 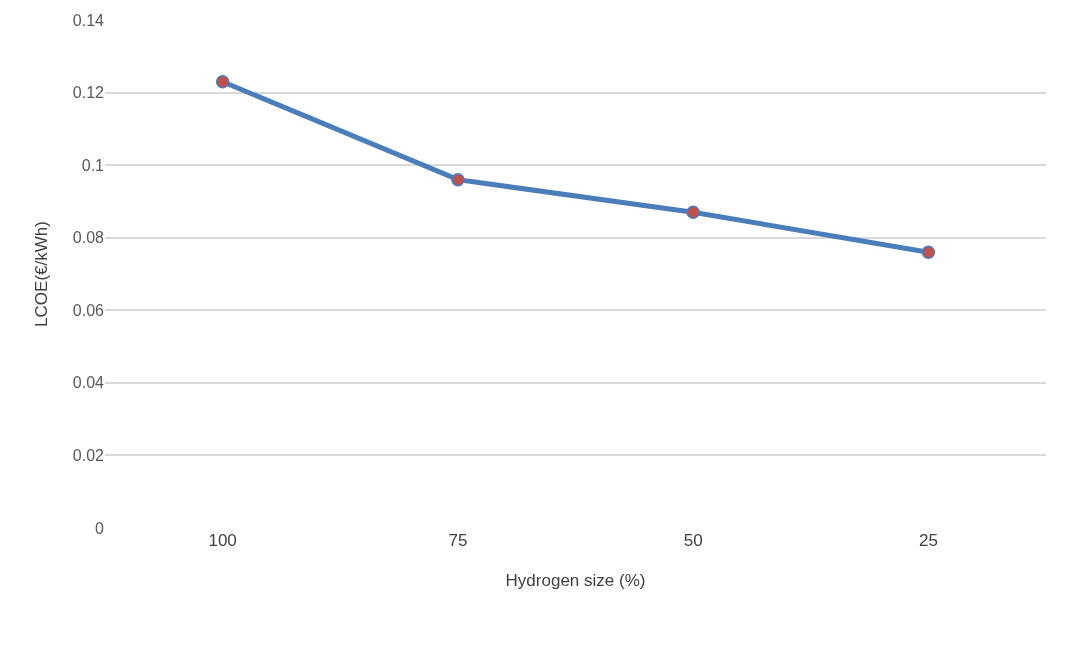 I want to click on y-tick-label: 0.08, so click(x=88, y=238).